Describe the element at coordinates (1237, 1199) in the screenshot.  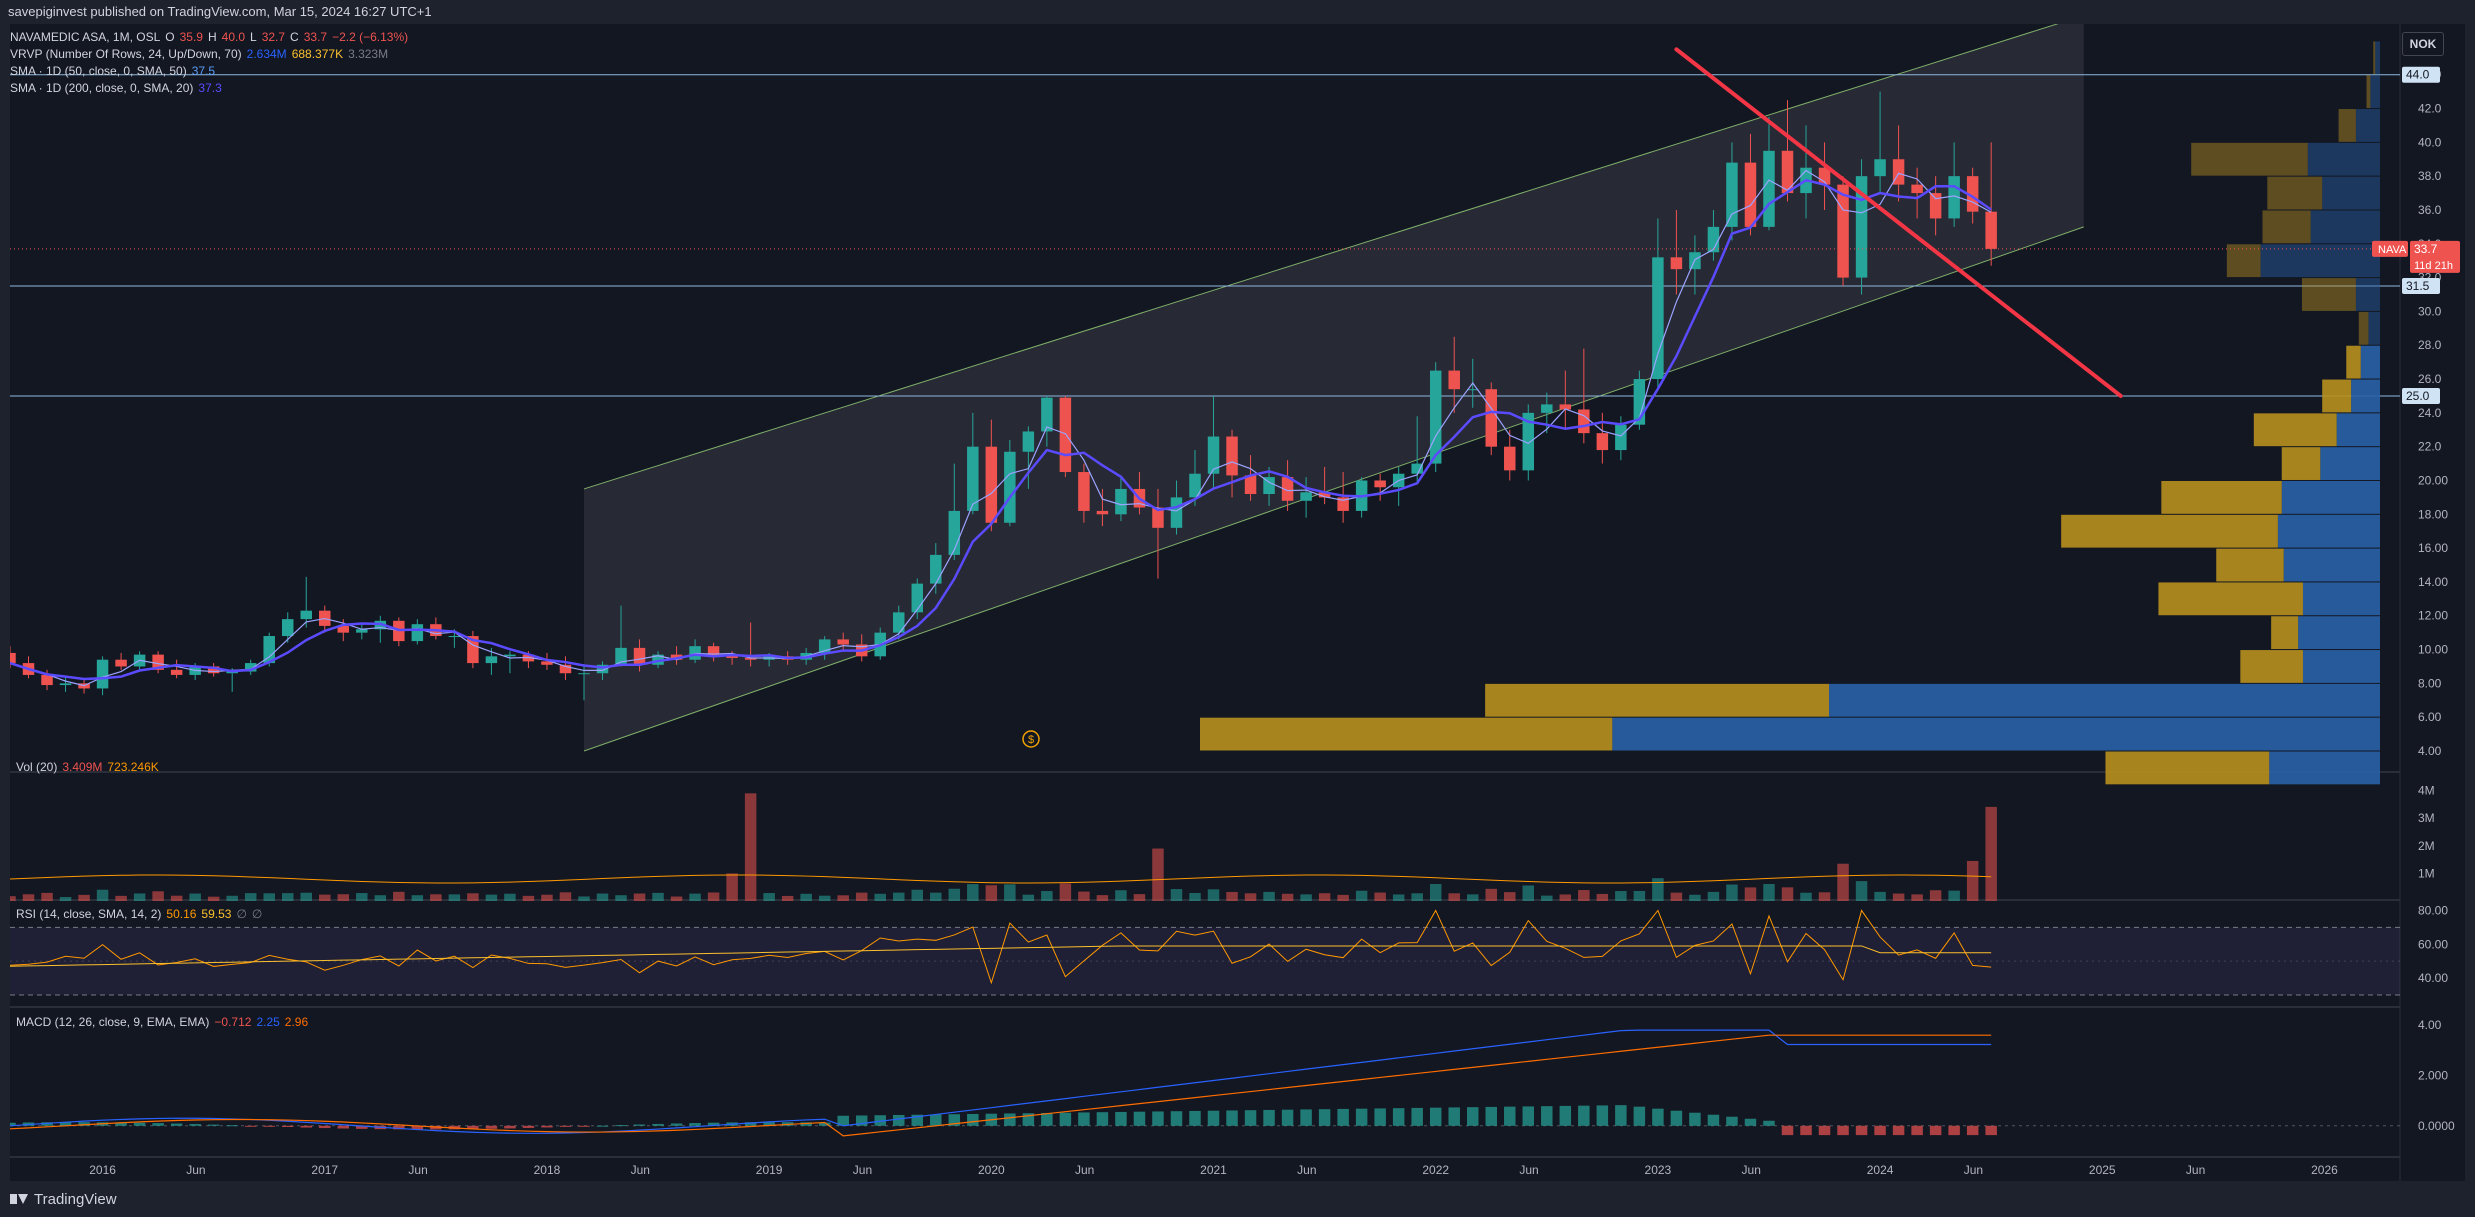
I see `footer: TradingView` at that location.